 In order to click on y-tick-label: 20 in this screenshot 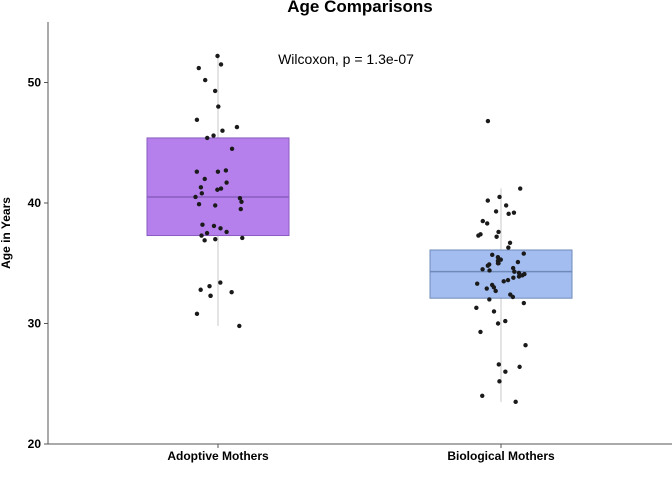, I will do `click(35, 444)`.